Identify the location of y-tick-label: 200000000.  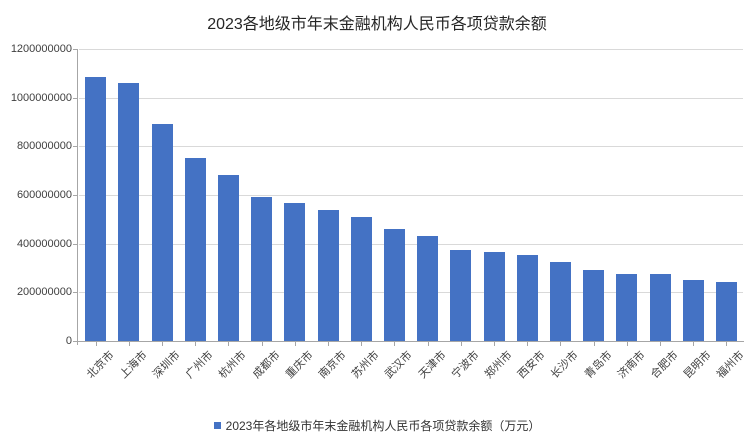
(44, 292).